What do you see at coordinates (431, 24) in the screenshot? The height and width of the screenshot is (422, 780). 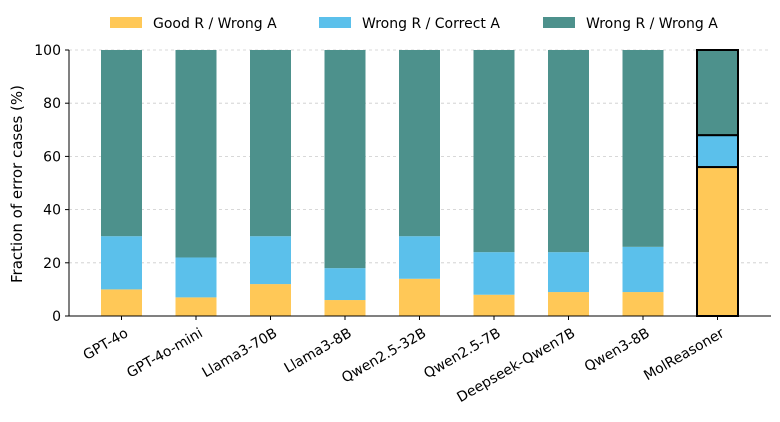 I see `legend-label: Wrong R / Correct A` at bounding box center [431, 24].